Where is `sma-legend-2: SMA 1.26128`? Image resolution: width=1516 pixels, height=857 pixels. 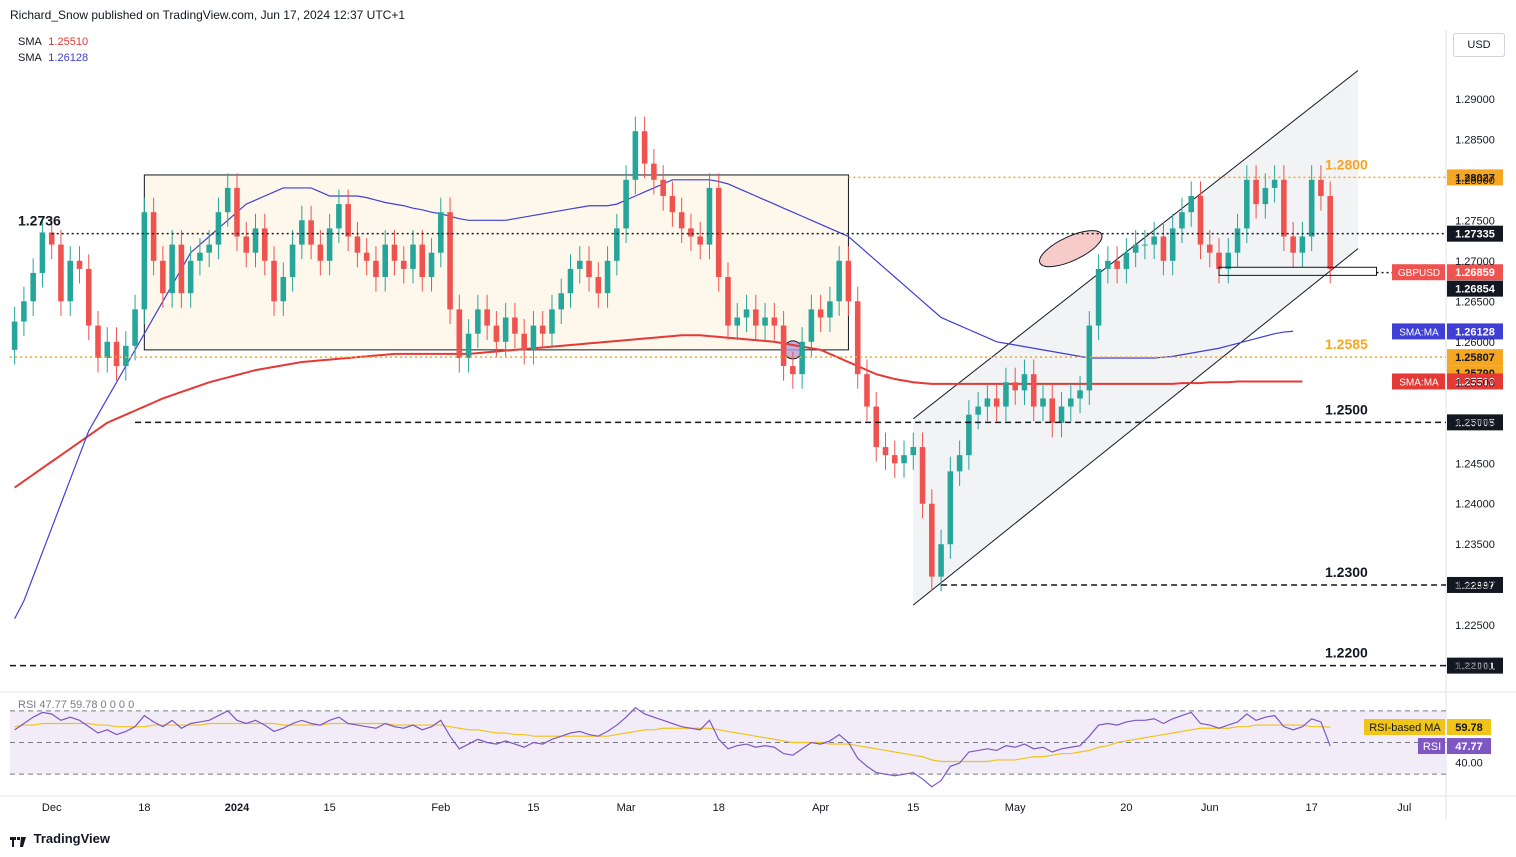 sma-legend-2: SMA 1.26128 is located at coordinates (53, 58).